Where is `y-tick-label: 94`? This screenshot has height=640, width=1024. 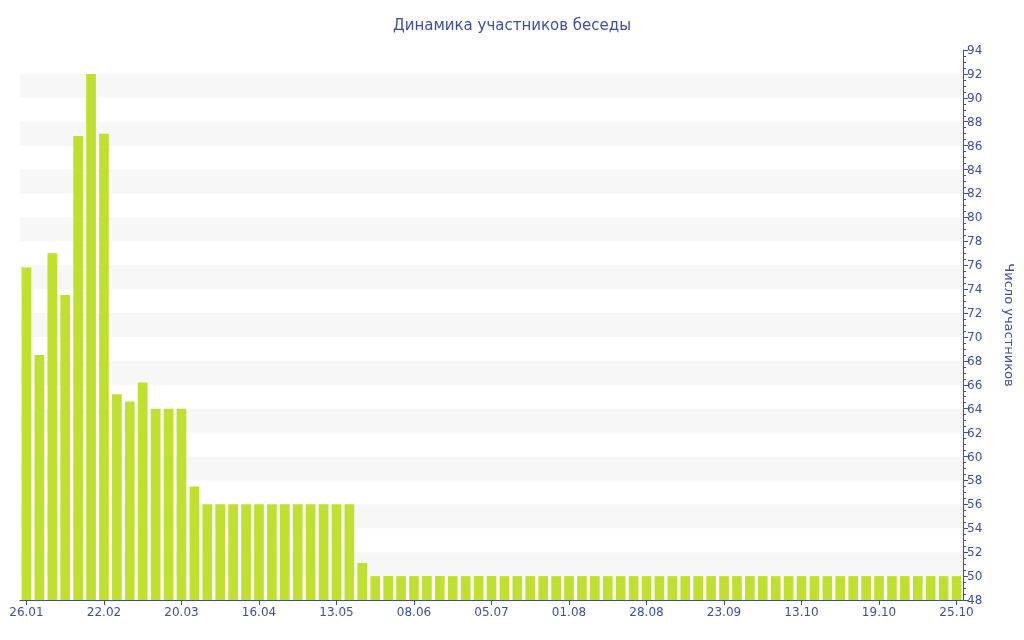 y-tick-label: 94 is located at coordinates (975, 50).